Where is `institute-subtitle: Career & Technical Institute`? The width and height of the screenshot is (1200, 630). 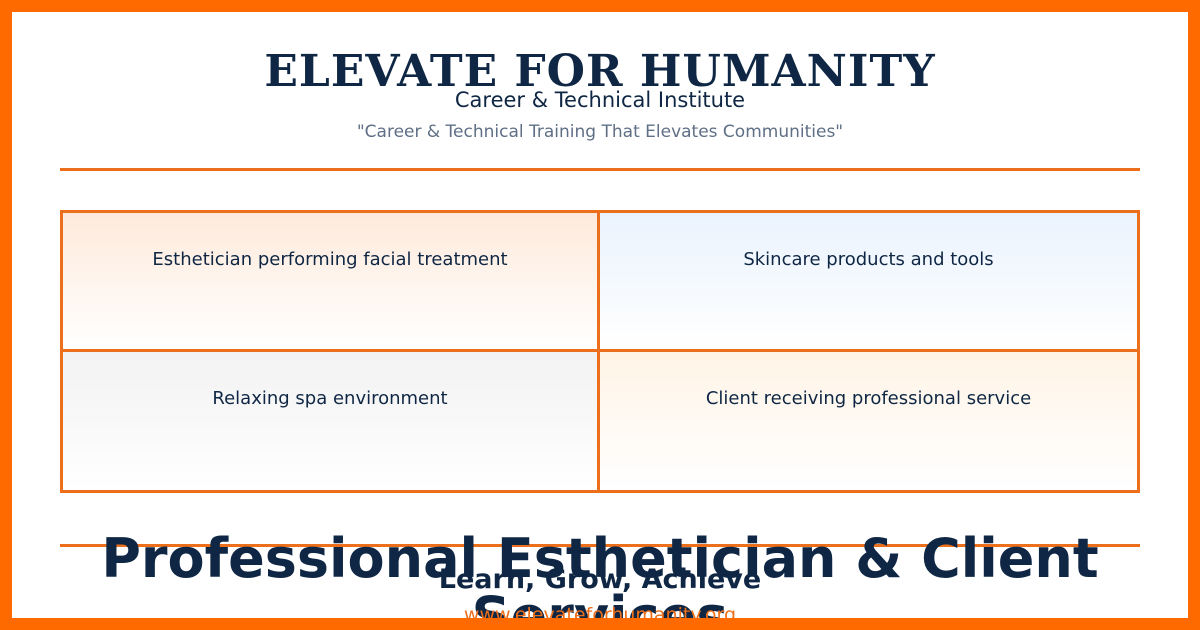 institute-subtitle: Career & Technical Institute is located at coordinates (600, 100).